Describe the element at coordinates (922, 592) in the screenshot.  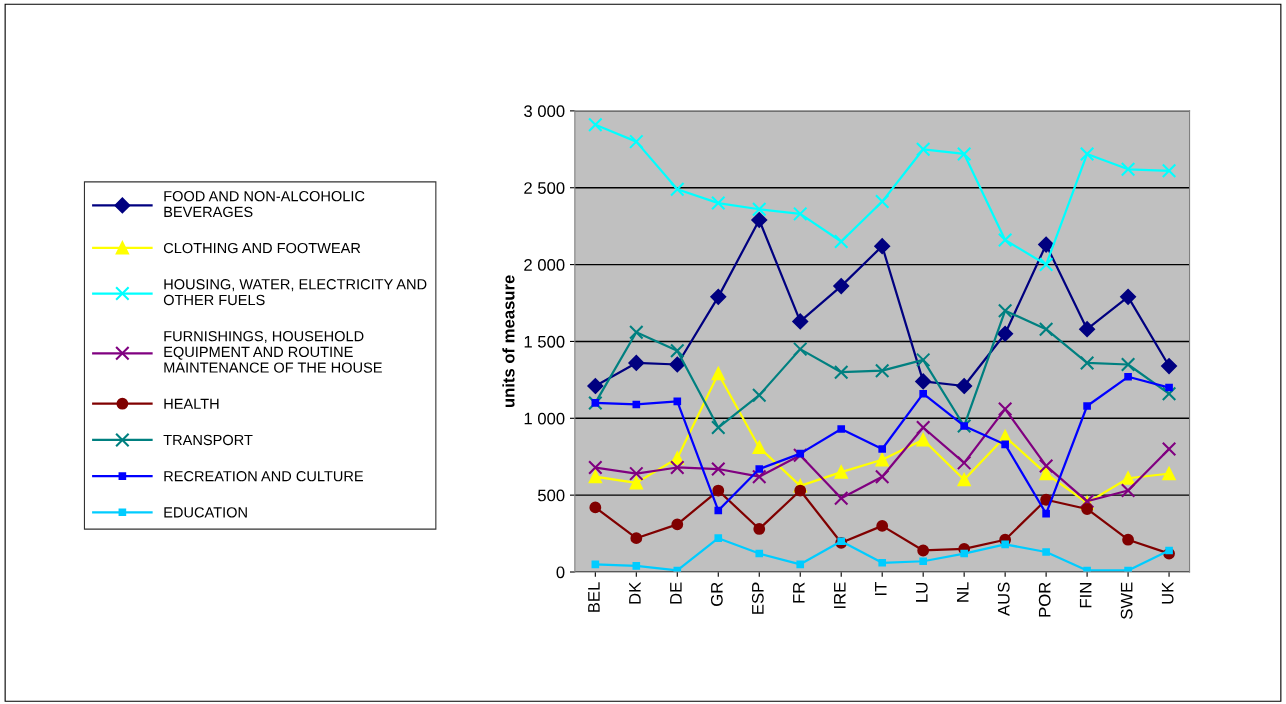
I see `x-tick-label: LU` at that location.